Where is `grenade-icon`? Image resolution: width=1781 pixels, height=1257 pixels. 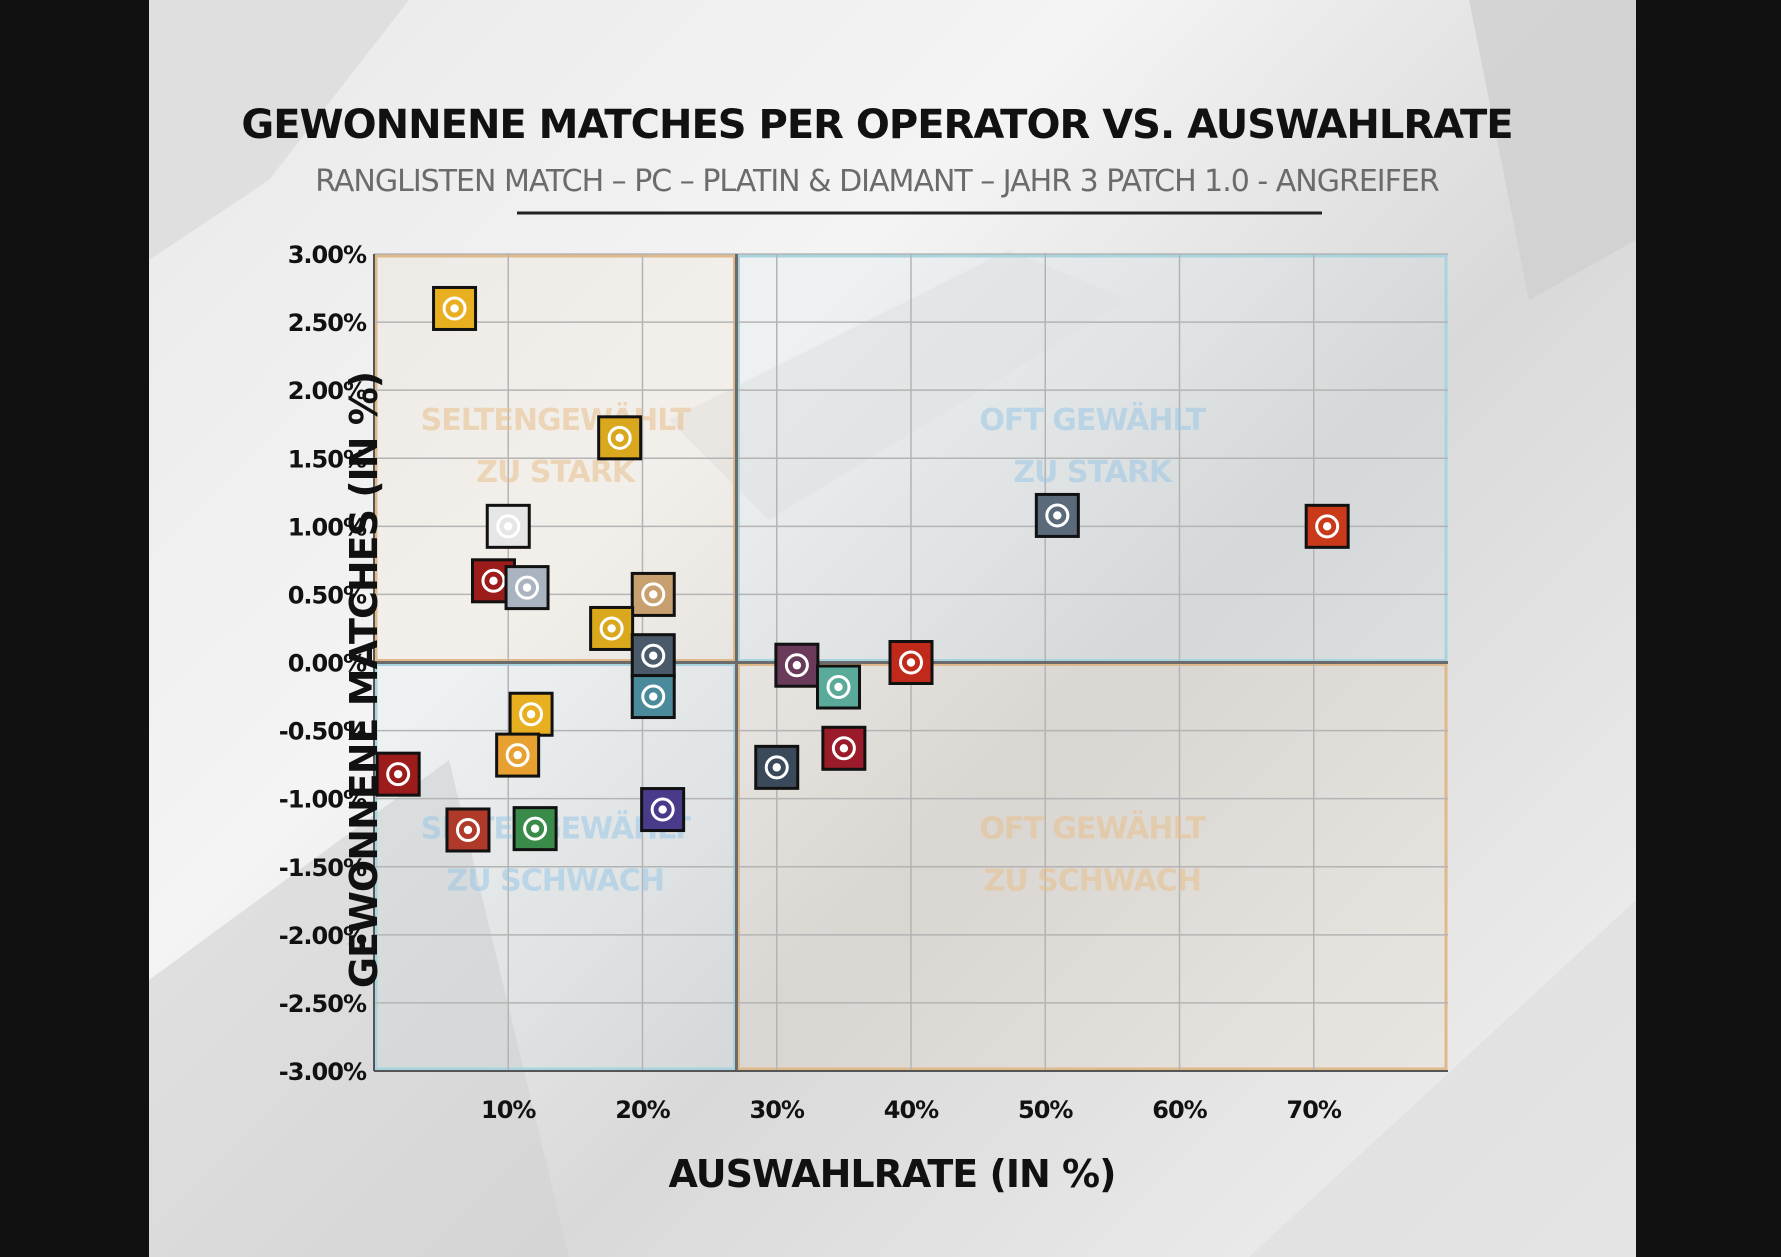
grenade-icon is located at coordinates (398, 774).